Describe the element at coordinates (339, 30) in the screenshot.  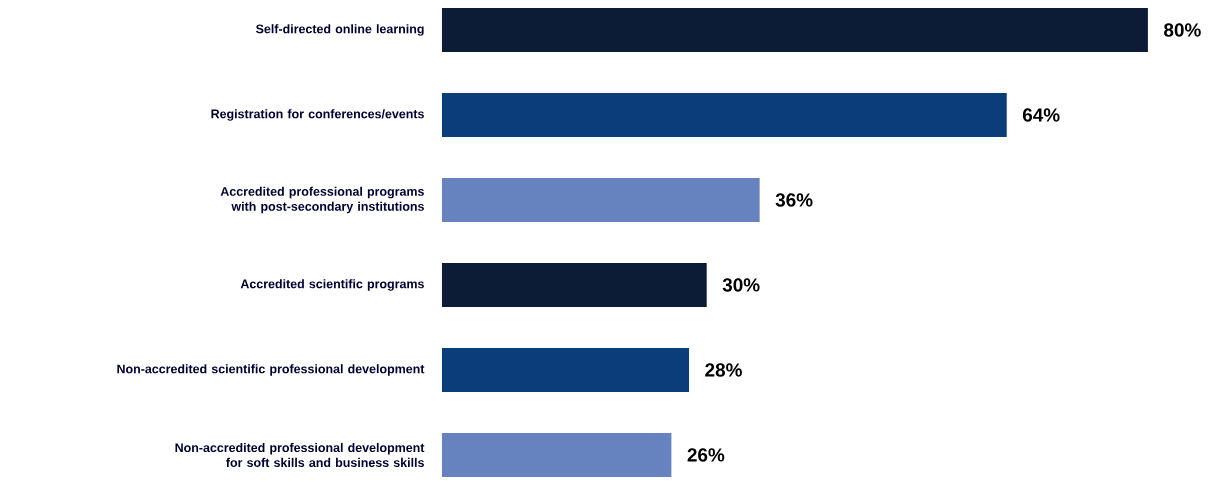
I see `y-tick-label: Self-directed online learning` at that location.